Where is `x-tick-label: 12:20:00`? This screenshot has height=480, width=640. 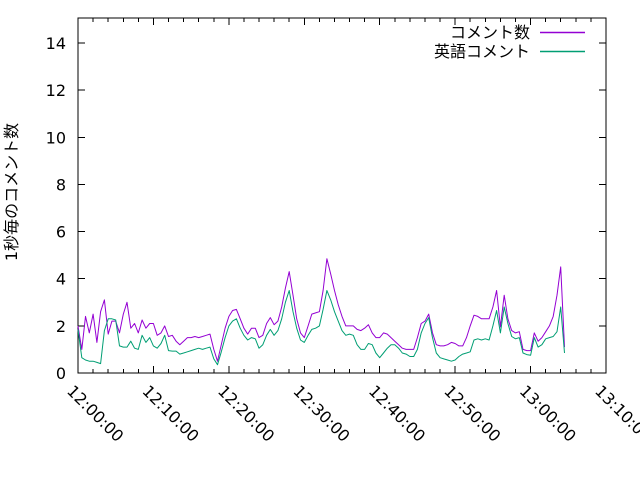
x-tick-label: 12:20:00 is located at coordinates (246, 413).